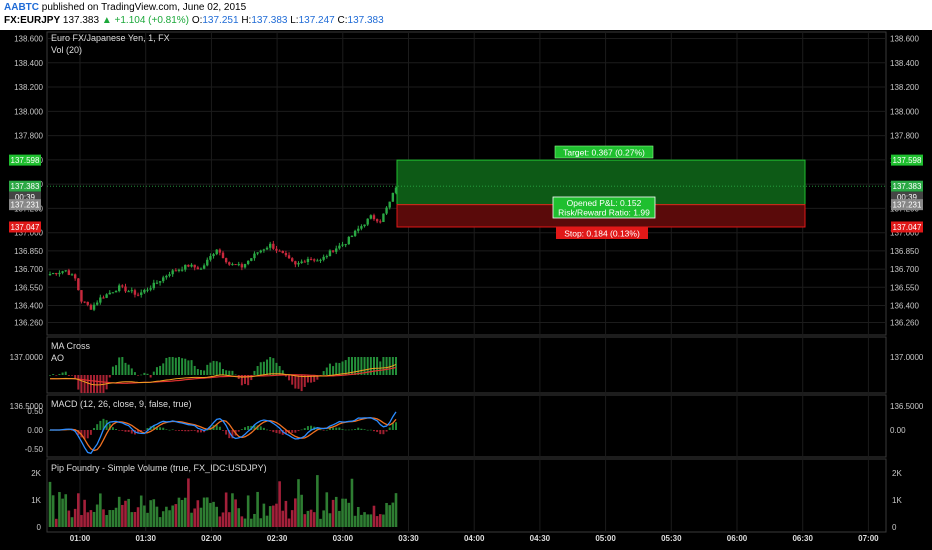 The width and height of the screenshot is (932, 550). Describe the element at coordinates (211, 538) in the screenshot. I see `x-tick-label: 02:00` at that location.